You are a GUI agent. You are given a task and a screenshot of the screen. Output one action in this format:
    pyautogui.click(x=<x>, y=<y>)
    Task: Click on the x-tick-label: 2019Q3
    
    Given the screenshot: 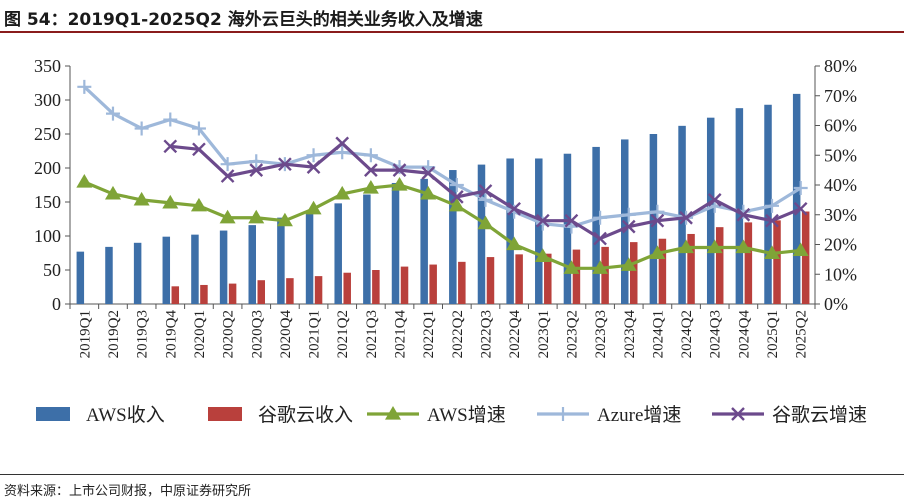 What is the action you would take?
    pyautogui.click(x=143, y=334)
    